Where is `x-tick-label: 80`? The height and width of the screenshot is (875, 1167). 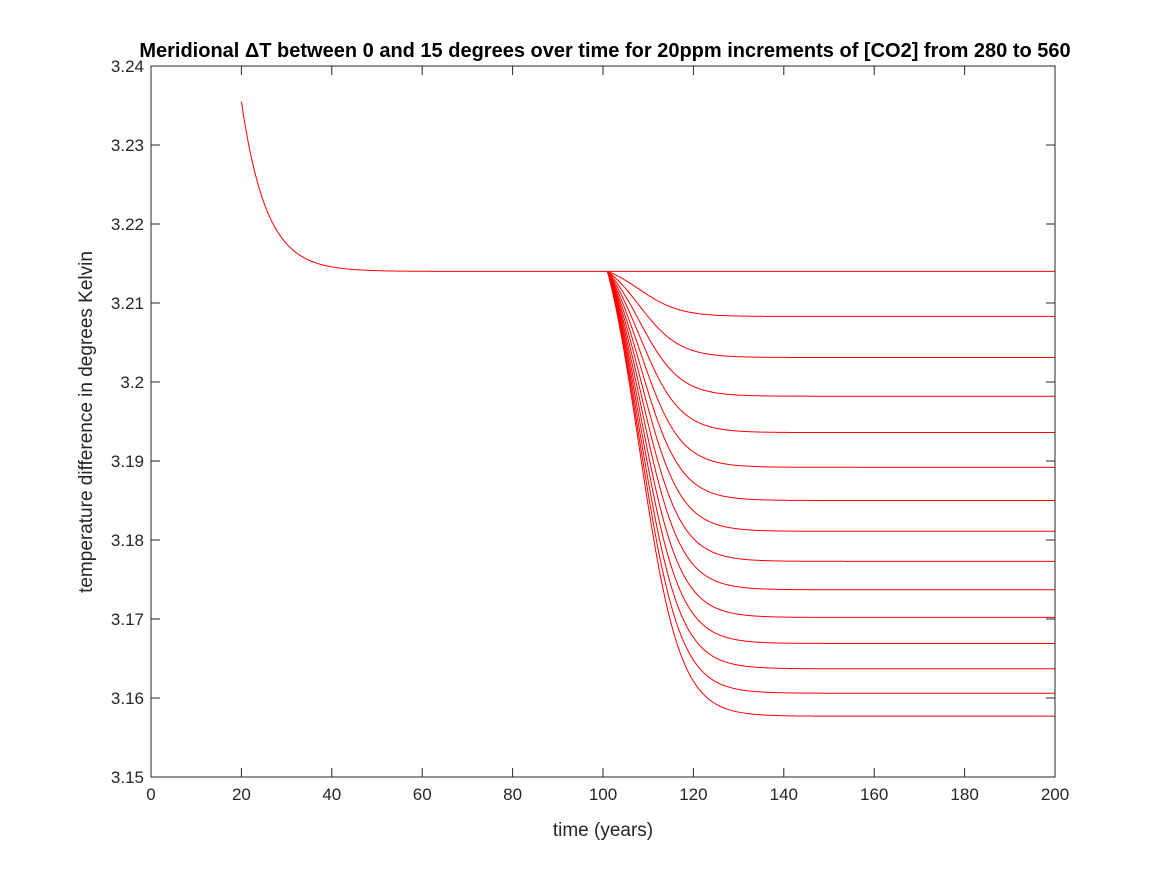 x-tick-label: 80 is located at coordinates (512, 794).